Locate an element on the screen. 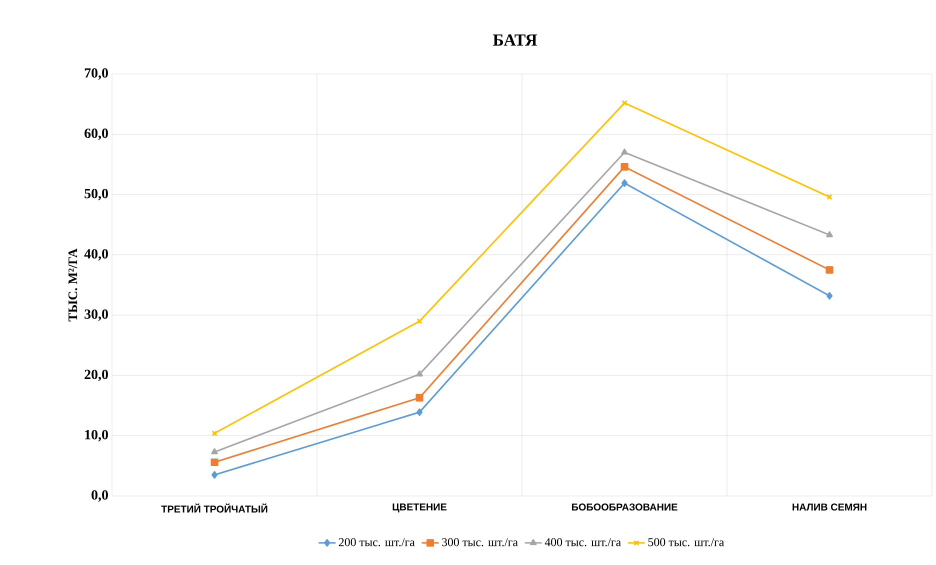 The image size is (936, 565). x-tick-label: ТРЕТИЙ ТРОЙЧАТЫЙ is located at coordinates (214, 508).